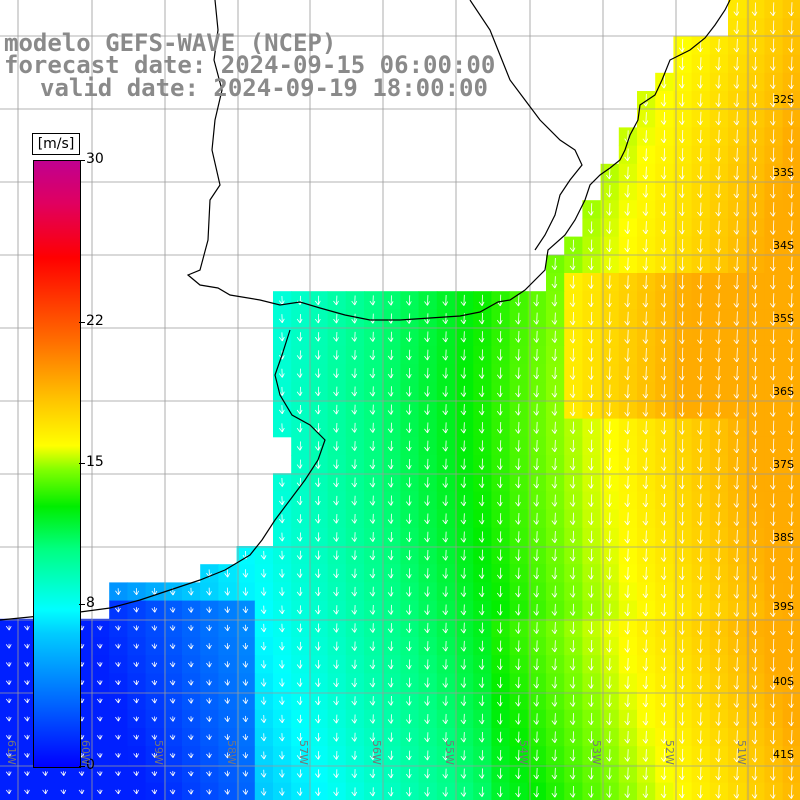 The width and height of the screenshot is (800, 800). What do you see at coordinates (82, 322) in the screenshot?
I see `colorbar-tick-mark` at bounding box center [82, 322].